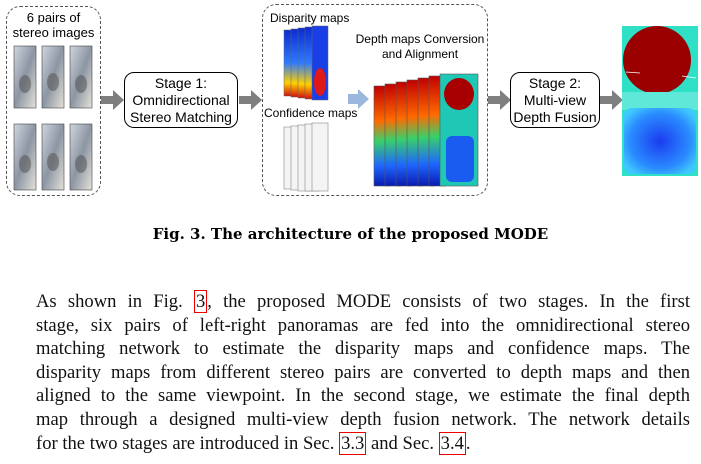 This screenshot has height=464, width=701. Describe the element at coordinates (200, 301) in the screenshot. I see `figure-ref-link: 3` at that location.